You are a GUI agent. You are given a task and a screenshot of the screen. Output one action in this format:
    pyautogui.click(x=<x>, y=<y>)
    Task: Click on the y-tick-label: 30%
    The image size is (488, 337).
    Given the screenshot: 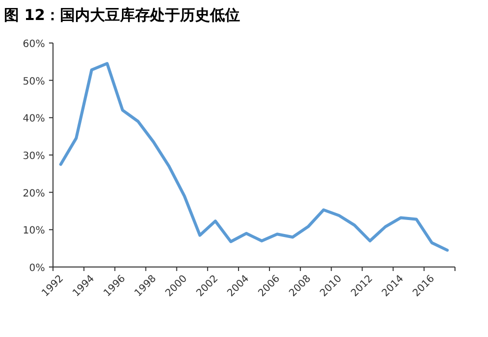 What is the action you would take?
    pyautogui.click(x=33, y=156)
    